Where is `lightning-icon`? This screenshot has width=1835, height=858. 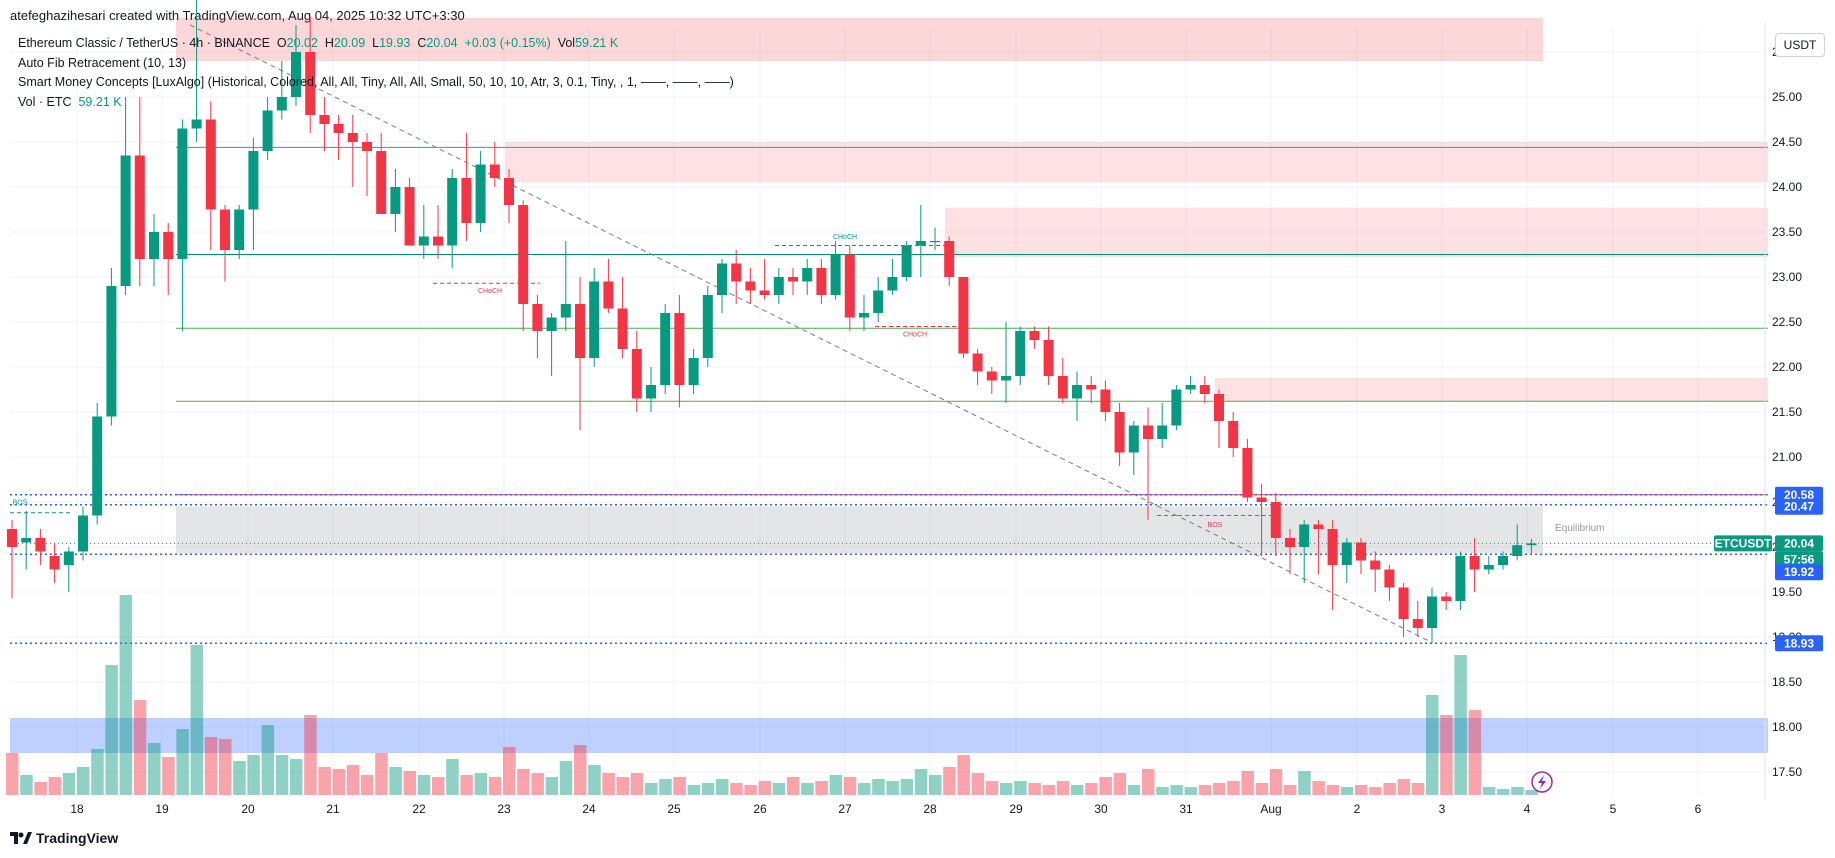 lightning-icon is located at coordinates (1542, 782).